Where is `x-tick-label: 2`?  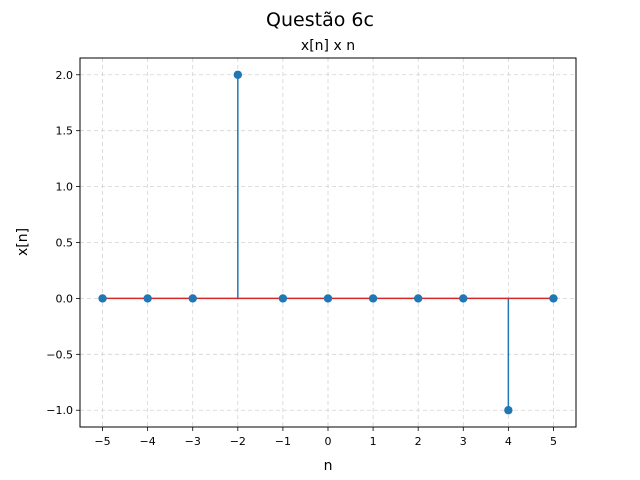
x-tick-label: 2 is located at coordinates (418, 441).